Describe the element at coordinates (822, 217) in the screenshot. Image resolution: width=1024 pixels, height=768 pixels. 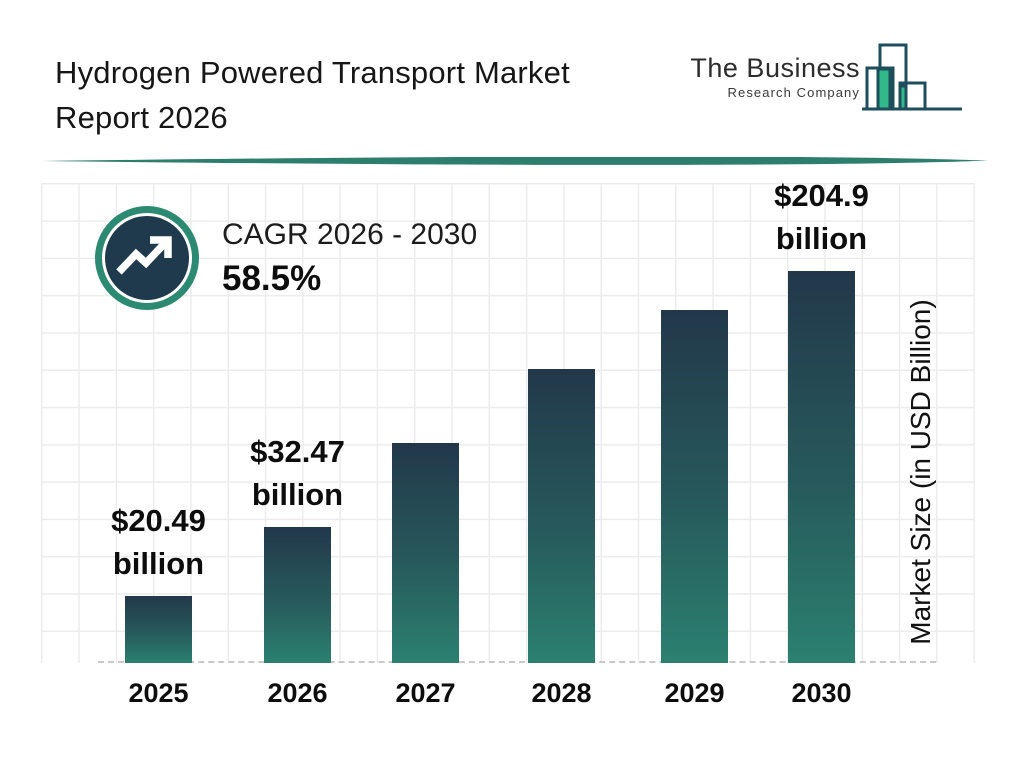
I see `bar-value-label-2030: $204.9 billion` at that location.